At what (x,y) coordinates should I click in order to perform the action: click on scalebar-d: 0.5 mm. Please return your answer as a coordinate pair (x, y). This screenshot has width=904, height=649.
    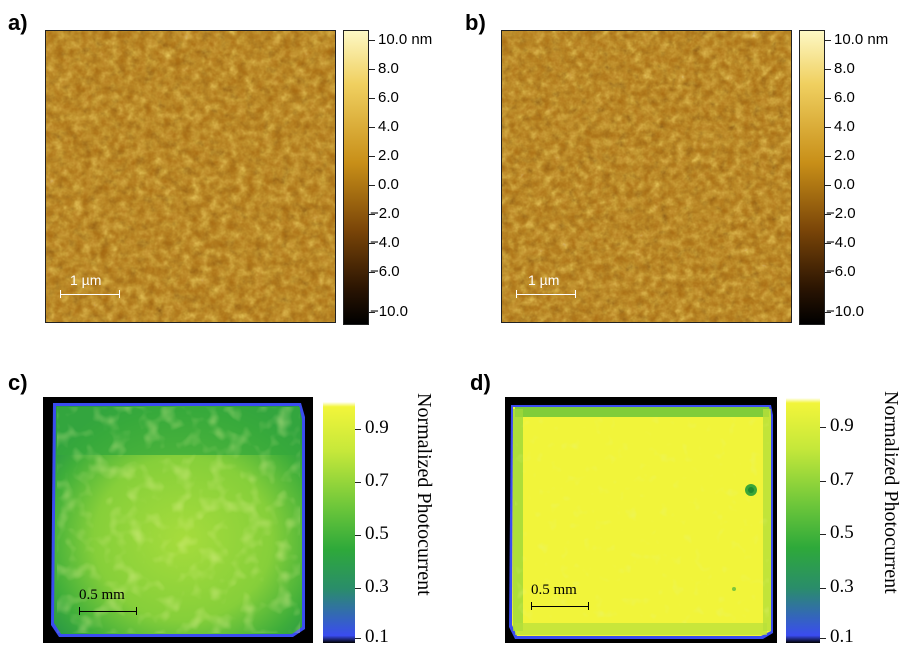
    Looking at the image, I should click on (562, 597).